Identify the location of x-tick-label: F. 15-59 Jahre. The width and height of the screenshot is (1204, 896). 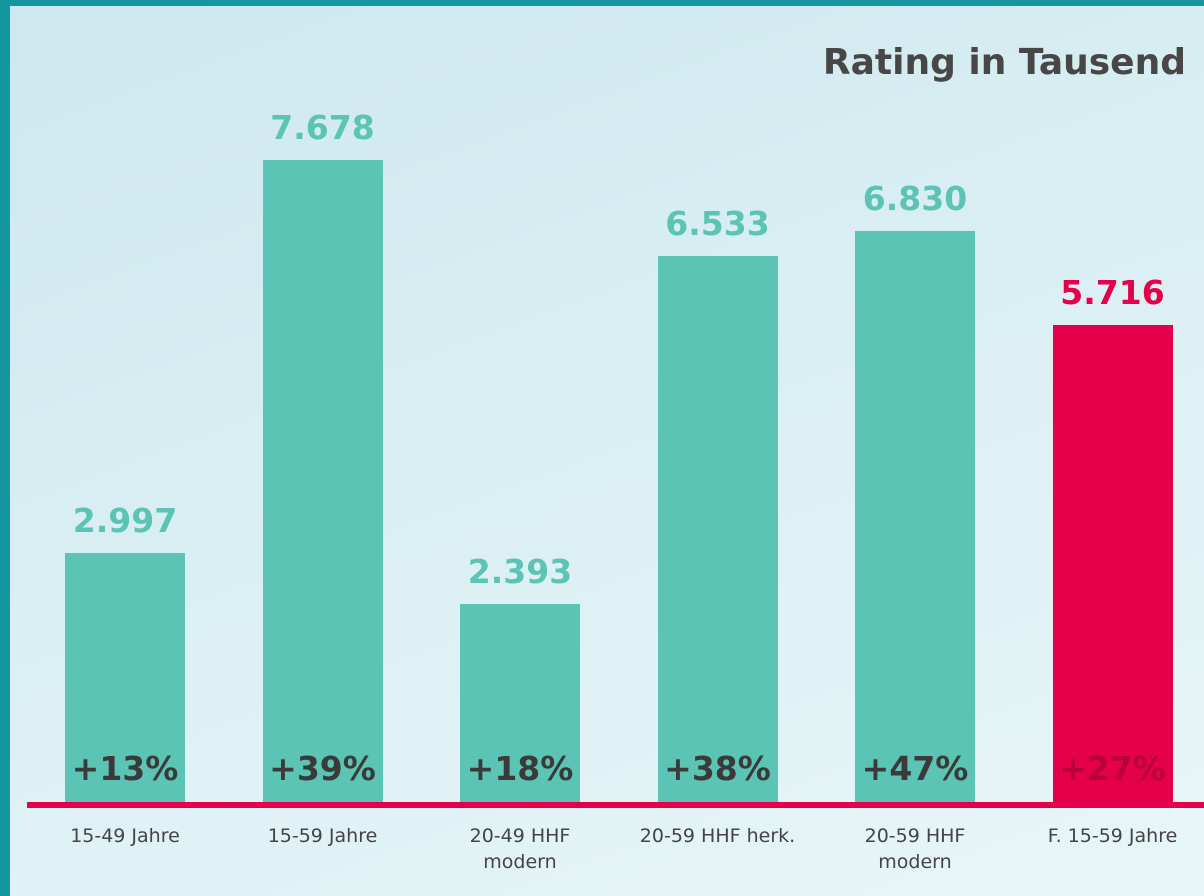
(1112, 836).